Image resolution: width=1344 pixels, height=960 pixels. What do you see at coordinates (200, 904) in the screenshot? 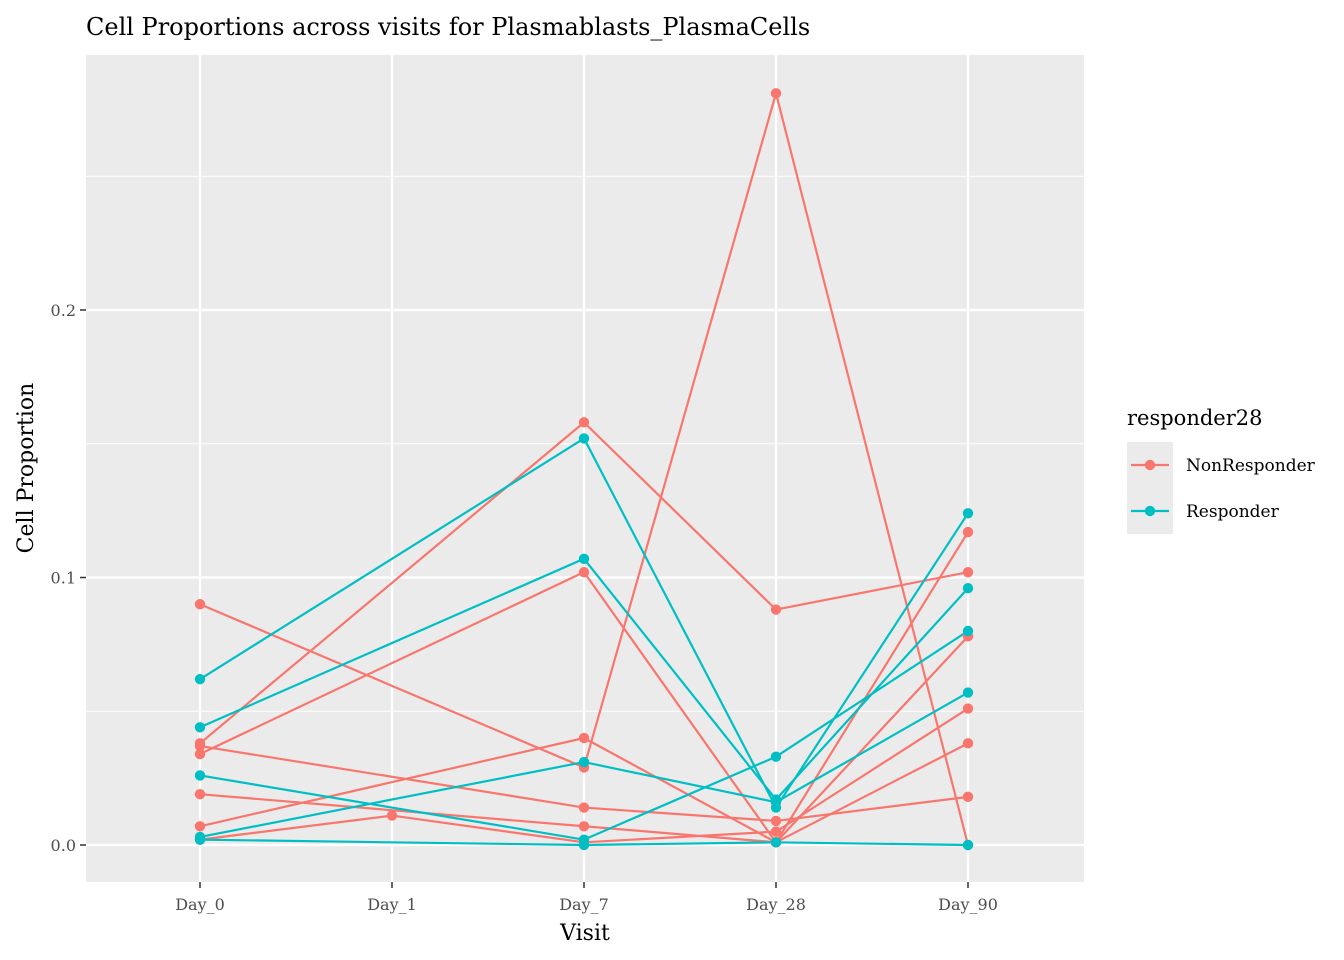
I see `x-tick-label: Day_0` at bounding box center [200, 904].